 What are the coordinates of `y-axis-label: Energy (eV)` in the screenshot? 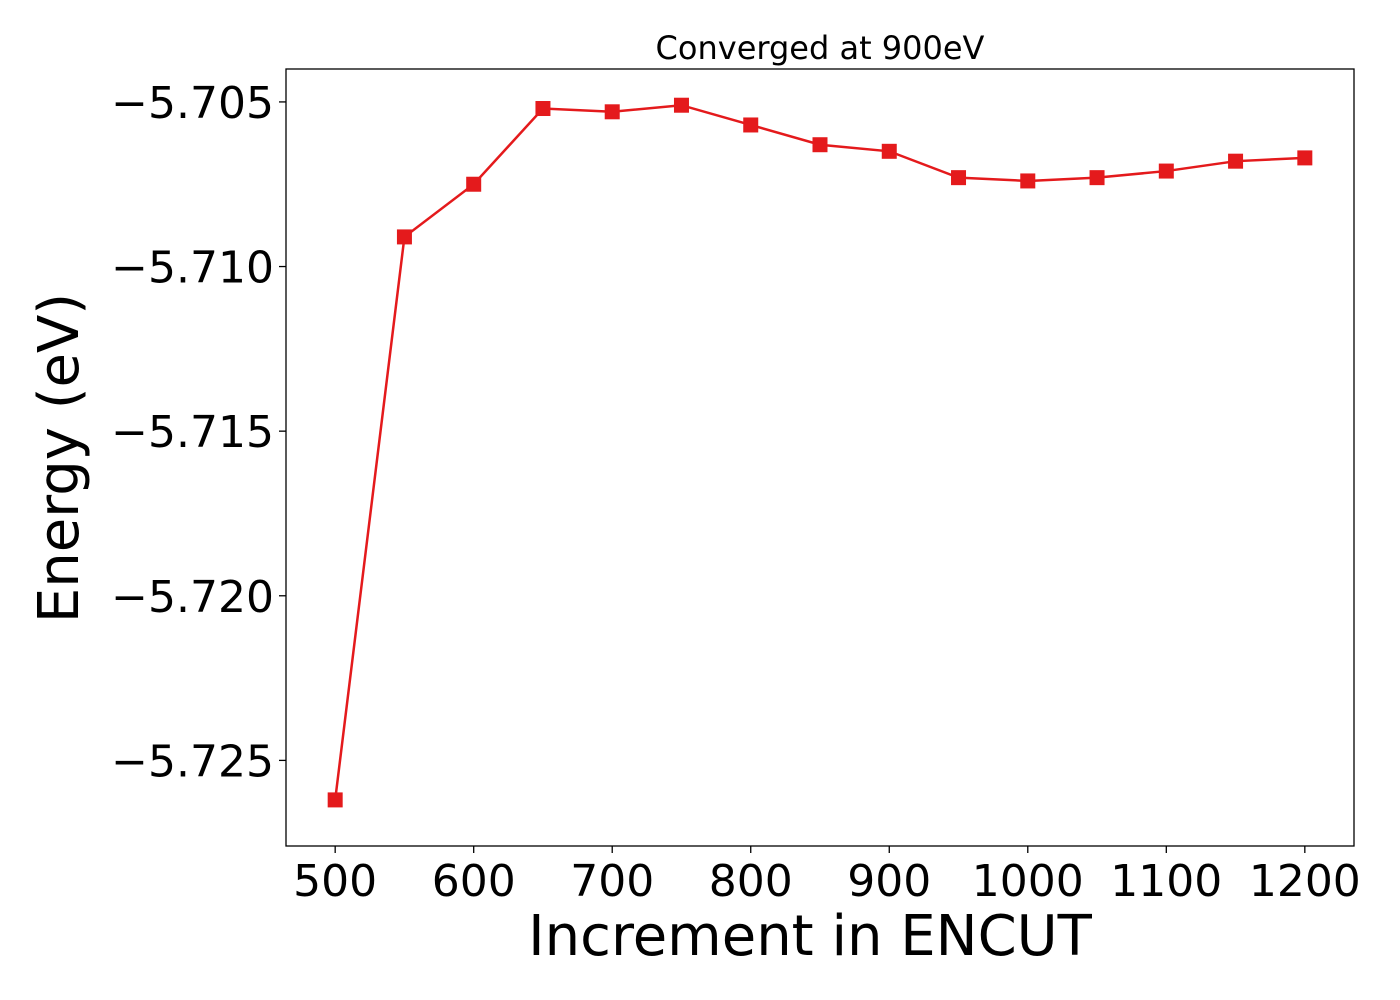 It's located at (59, 458).